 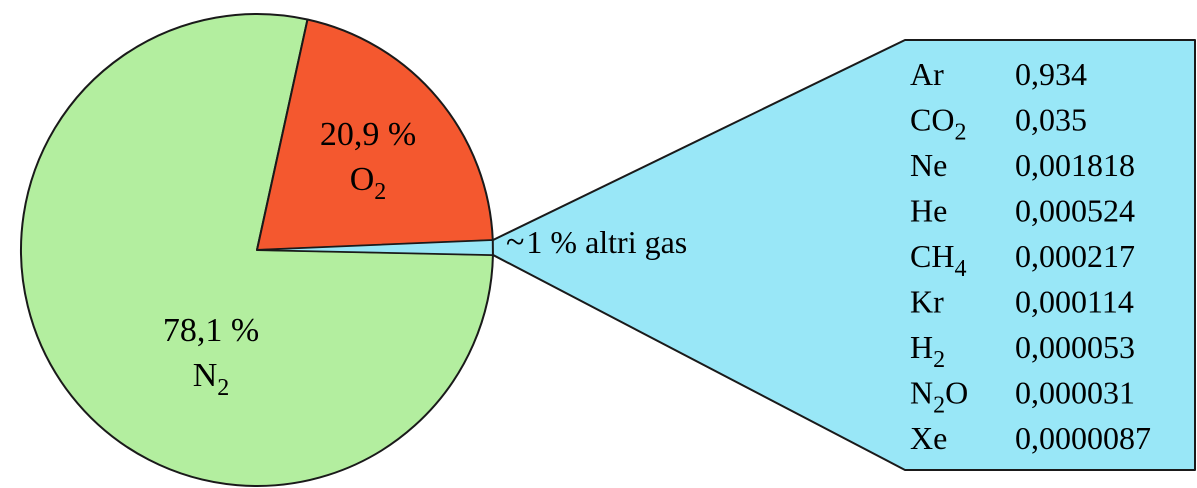 What do you see at coordinates (1074, 302) in the screenshot?
I see `gas-value-cell: 0,000114` at bounding box center [1074, 302].